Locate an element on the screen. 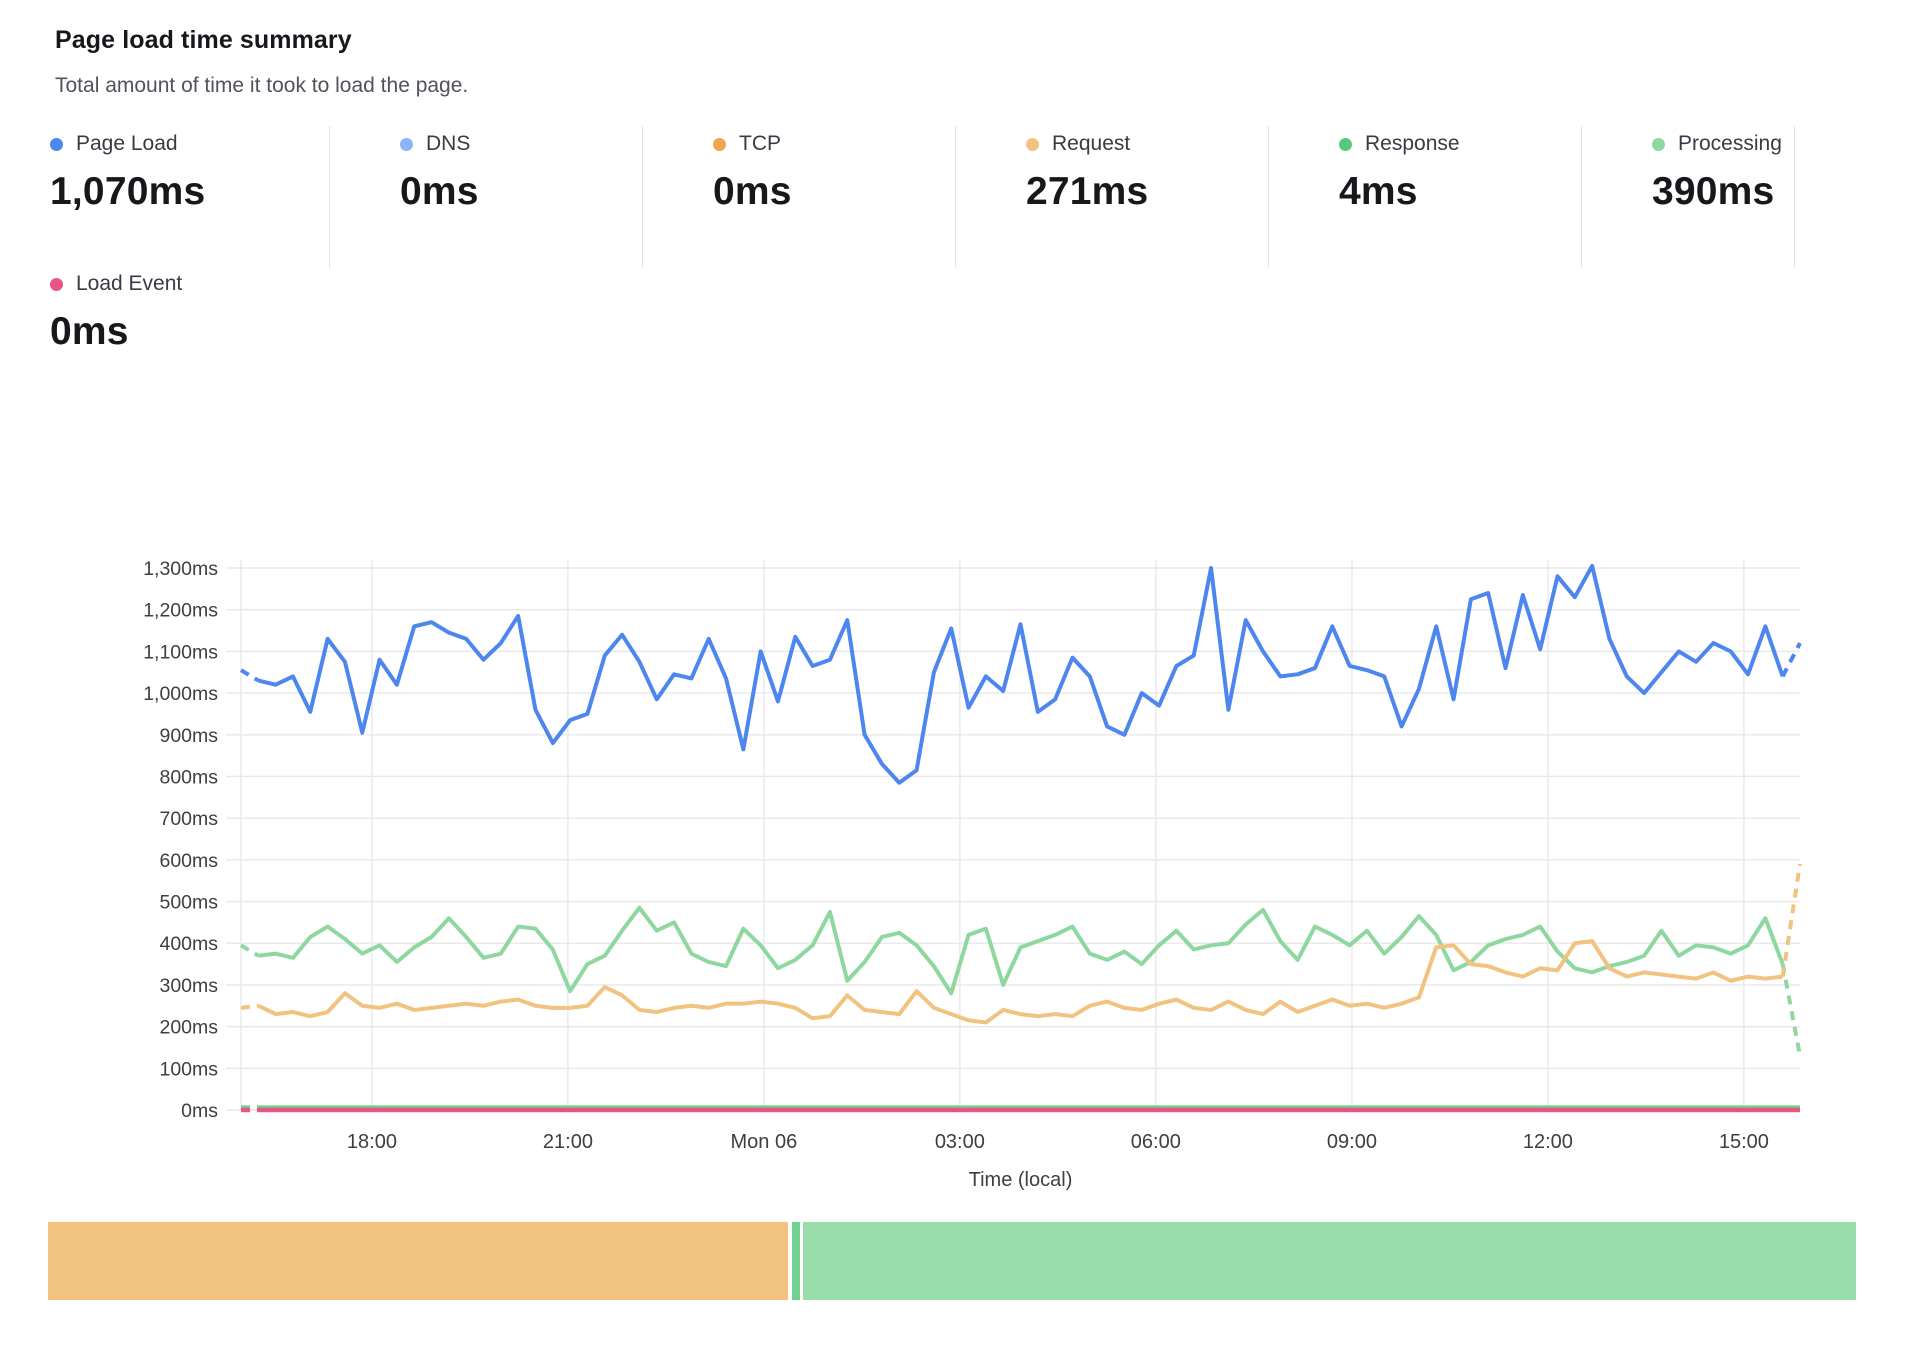 The height and width of the screenshot is (1352, 1910). metric-value: 1,070ms is located at coordinates (128, 191).